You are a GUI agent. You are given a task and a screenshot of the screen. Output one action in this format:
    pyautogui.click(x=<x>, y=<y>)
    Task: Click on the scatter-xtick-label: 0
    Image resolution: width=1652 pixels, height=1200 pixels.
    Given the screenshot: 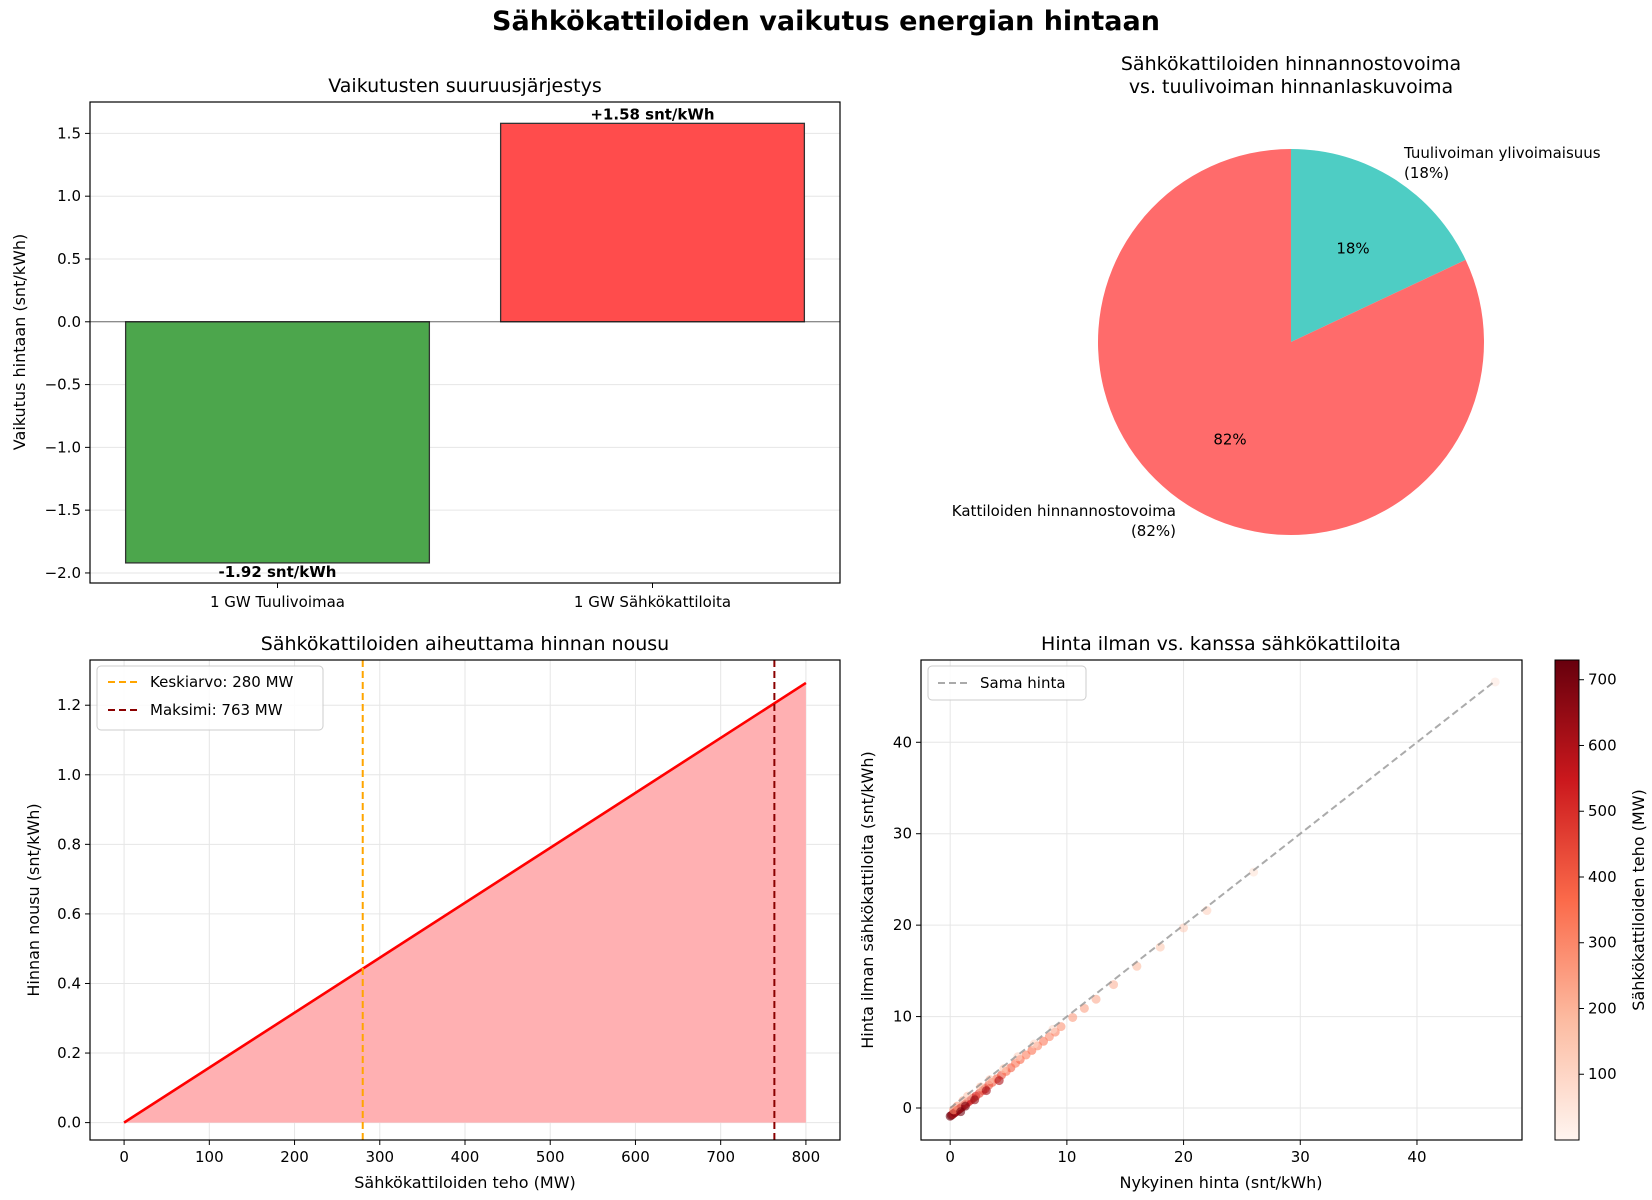 What is the action you would take?
    pyautogui.click(x=950, y=1157)
    